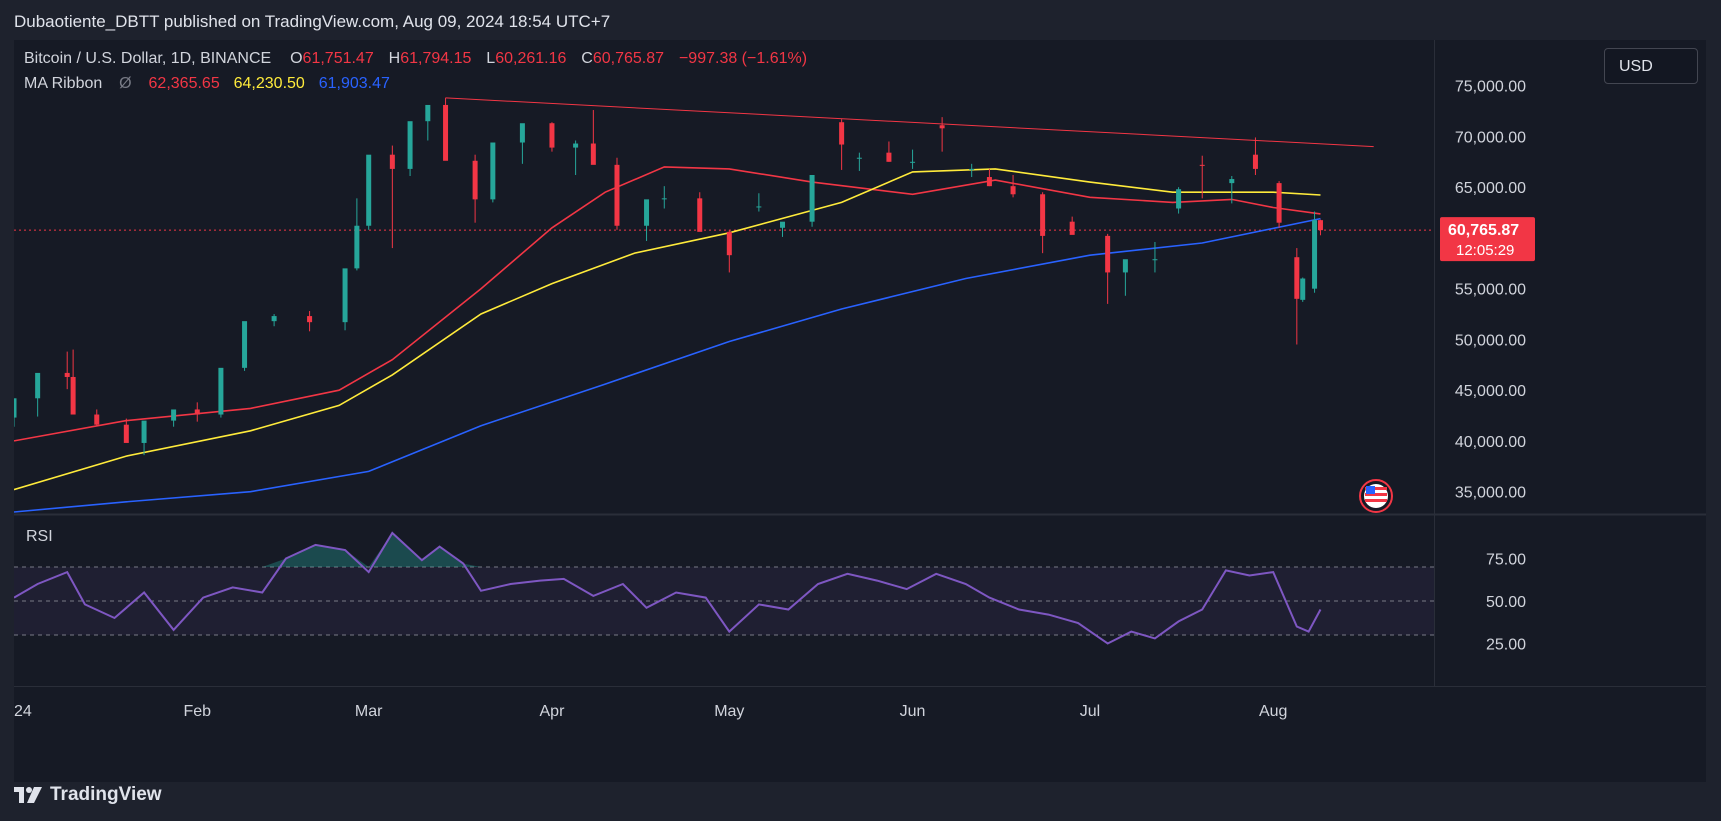  Describe the element at coordinates (269, 83) in the screenshot. I see `ma-ribbon-value-2: 64,230.50` at that location.